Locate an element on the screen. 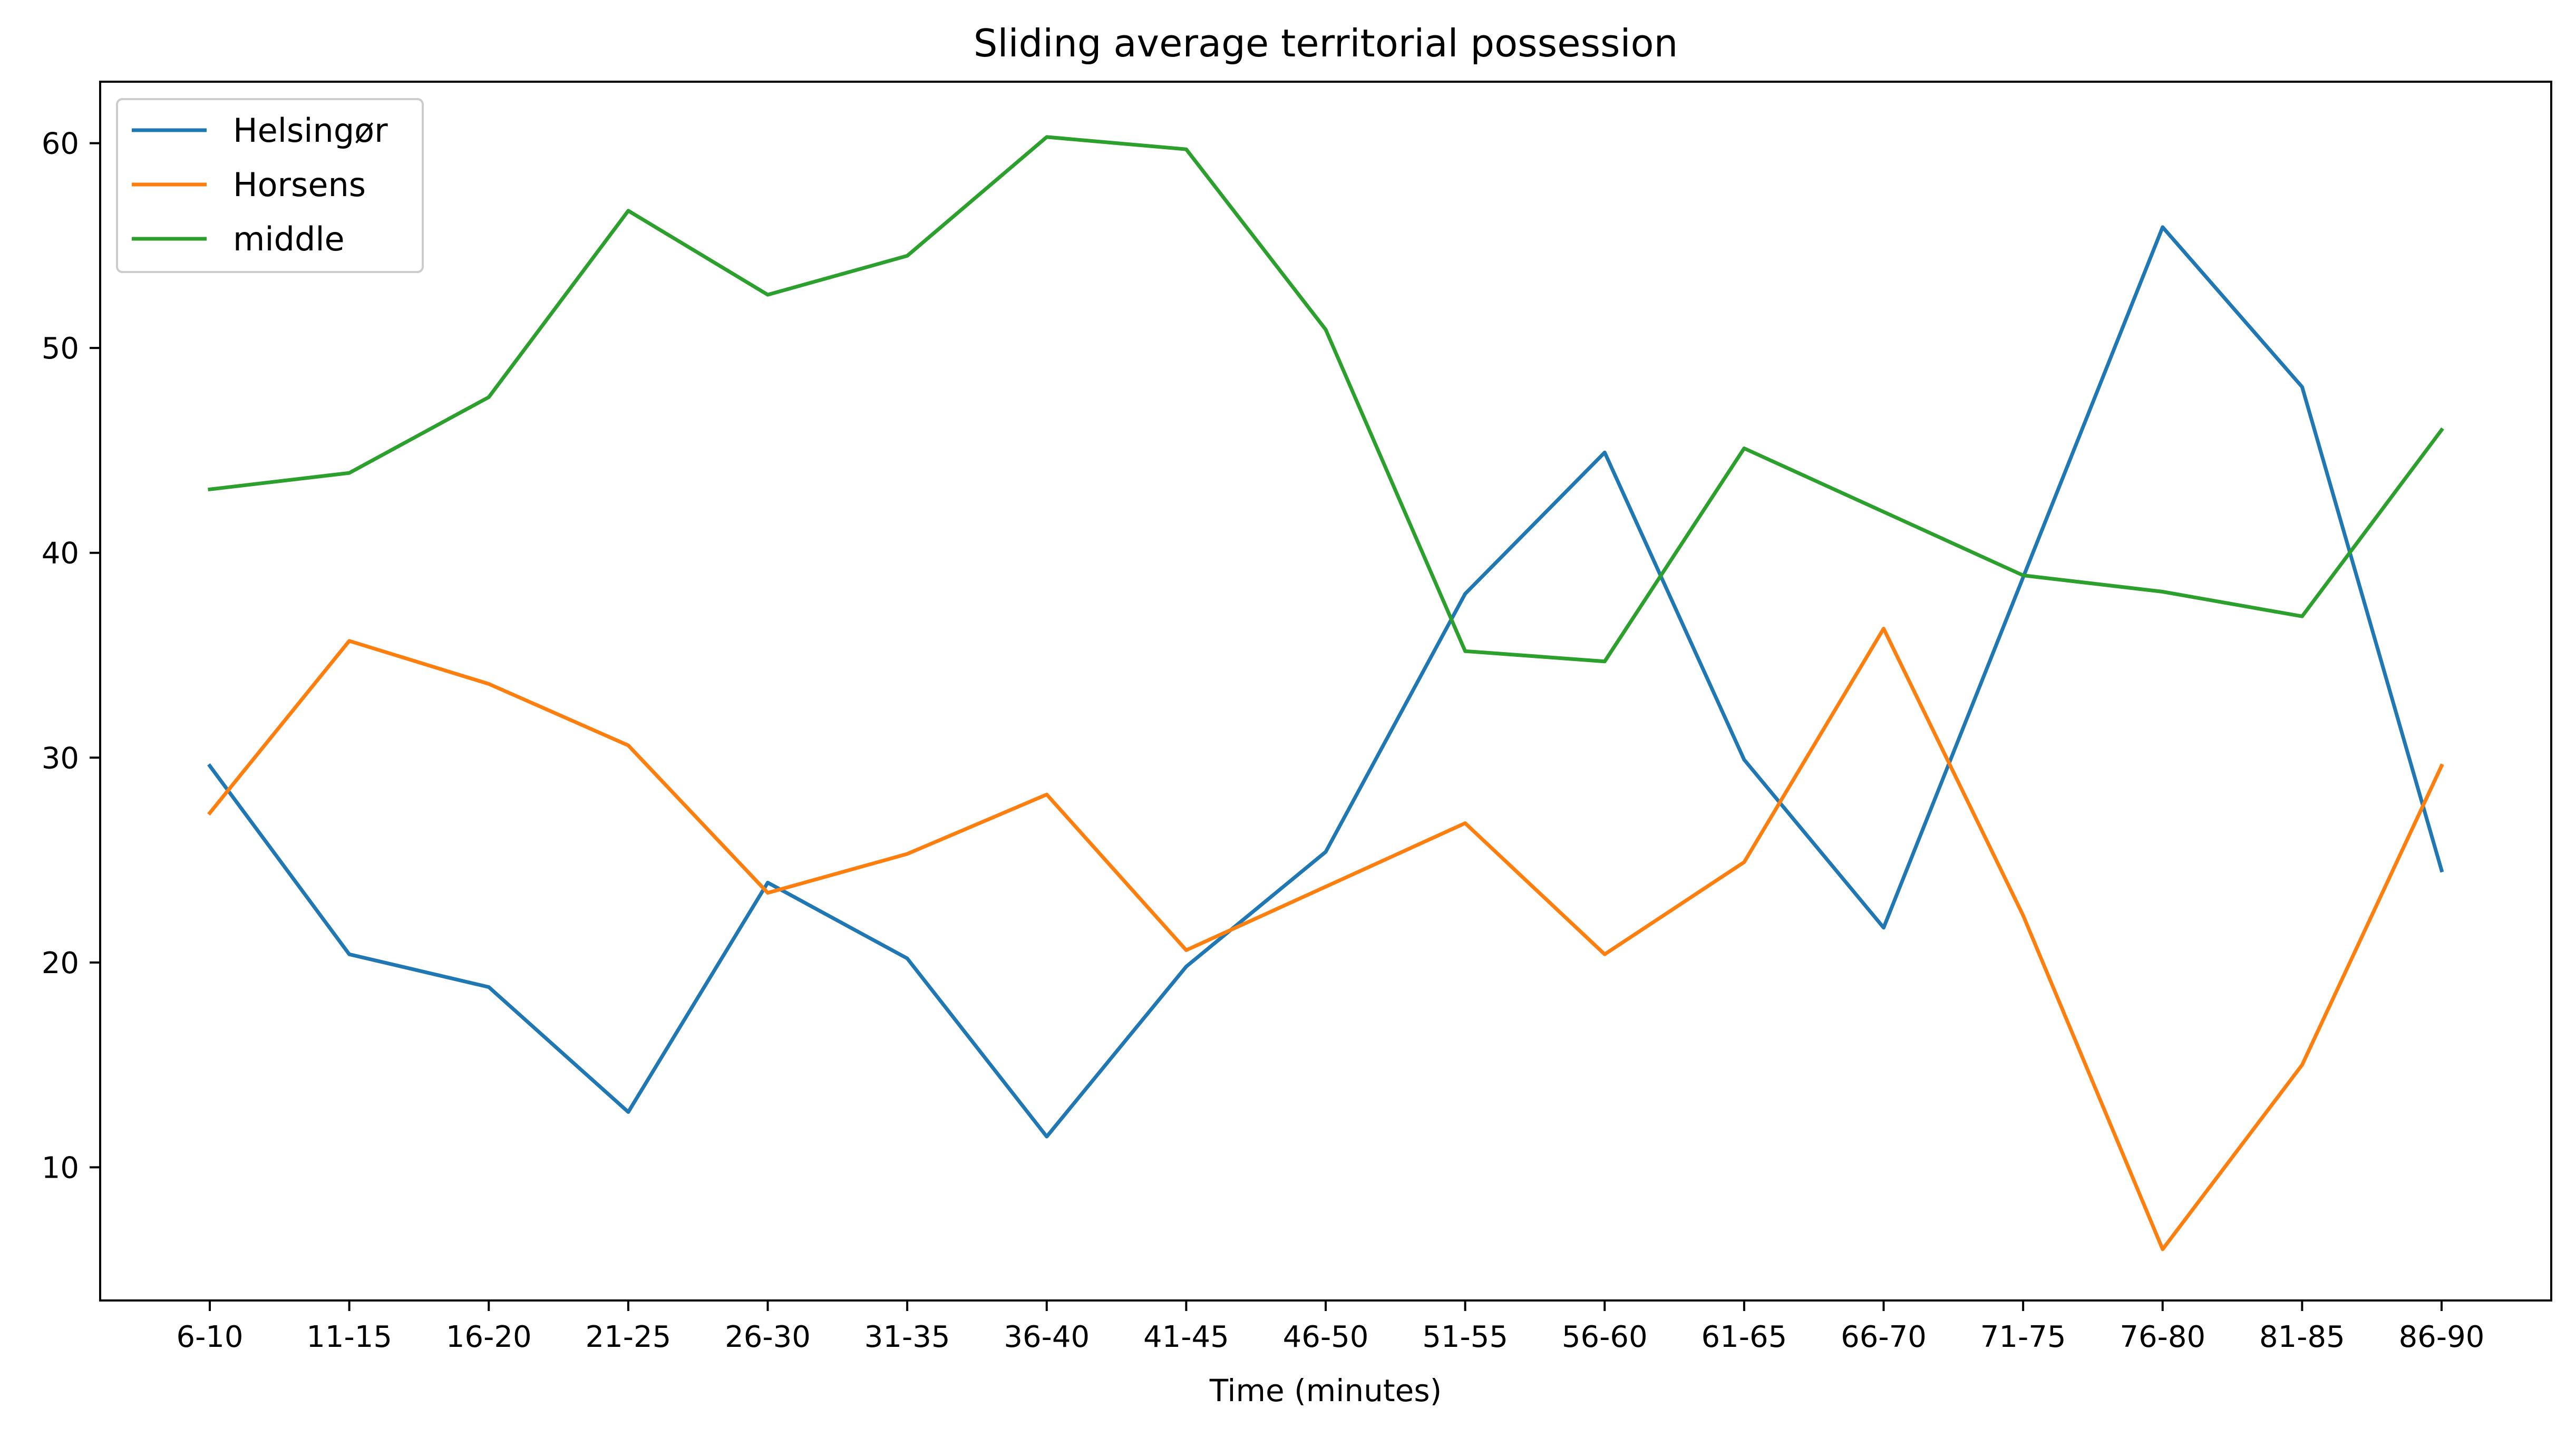 The width and height of the screenshot is (2576, 1437). x-tick-label: 16-20 is located at coordinates (489, 1337).